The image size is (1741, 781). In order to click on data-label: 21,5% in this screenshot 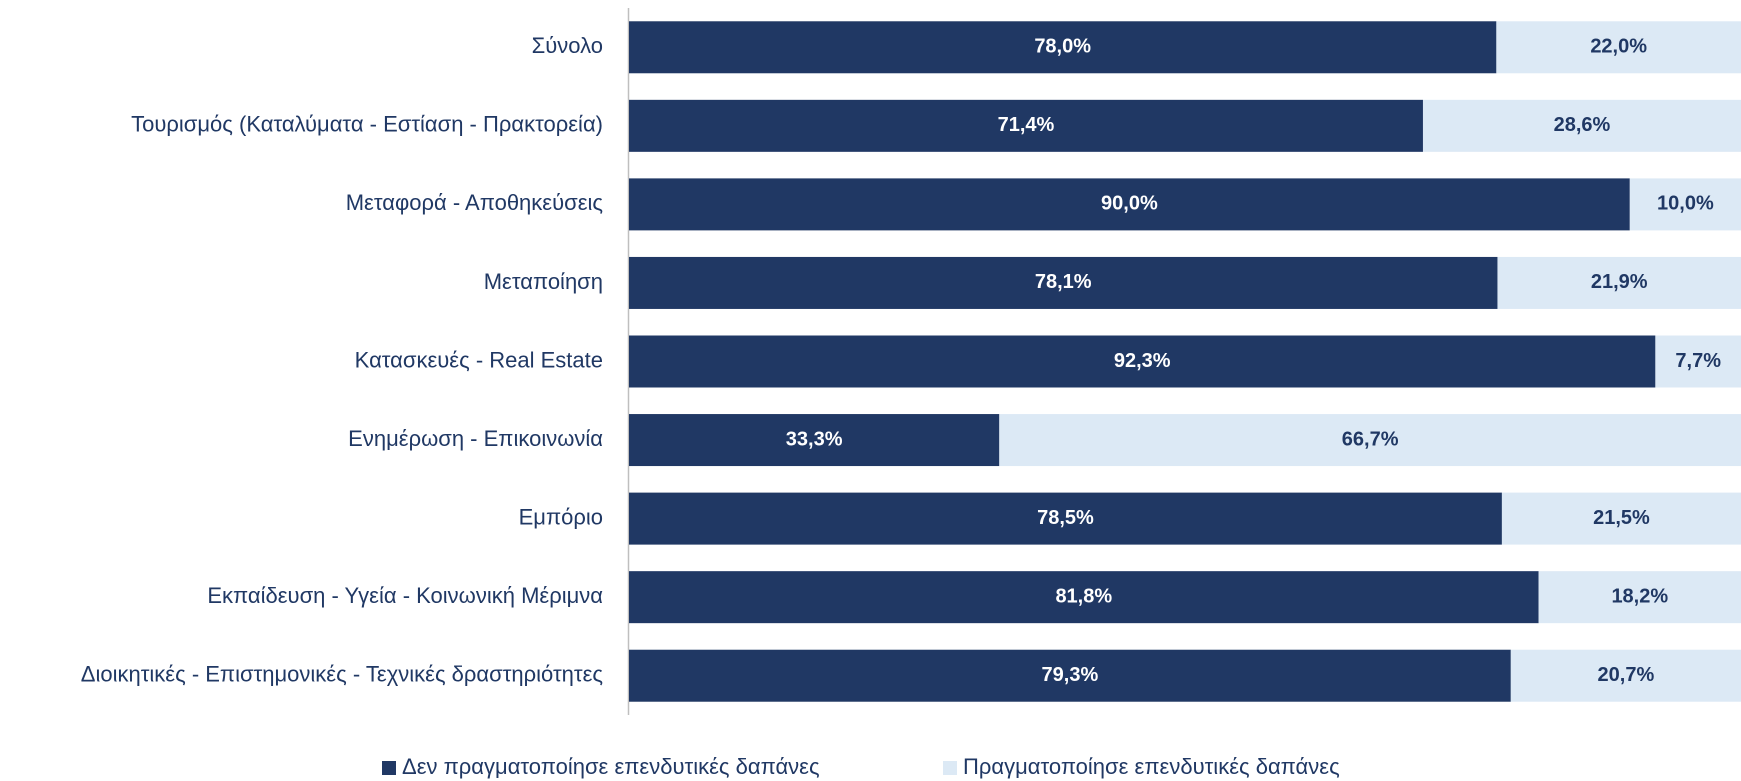, I will do `click(1621, 518)`.